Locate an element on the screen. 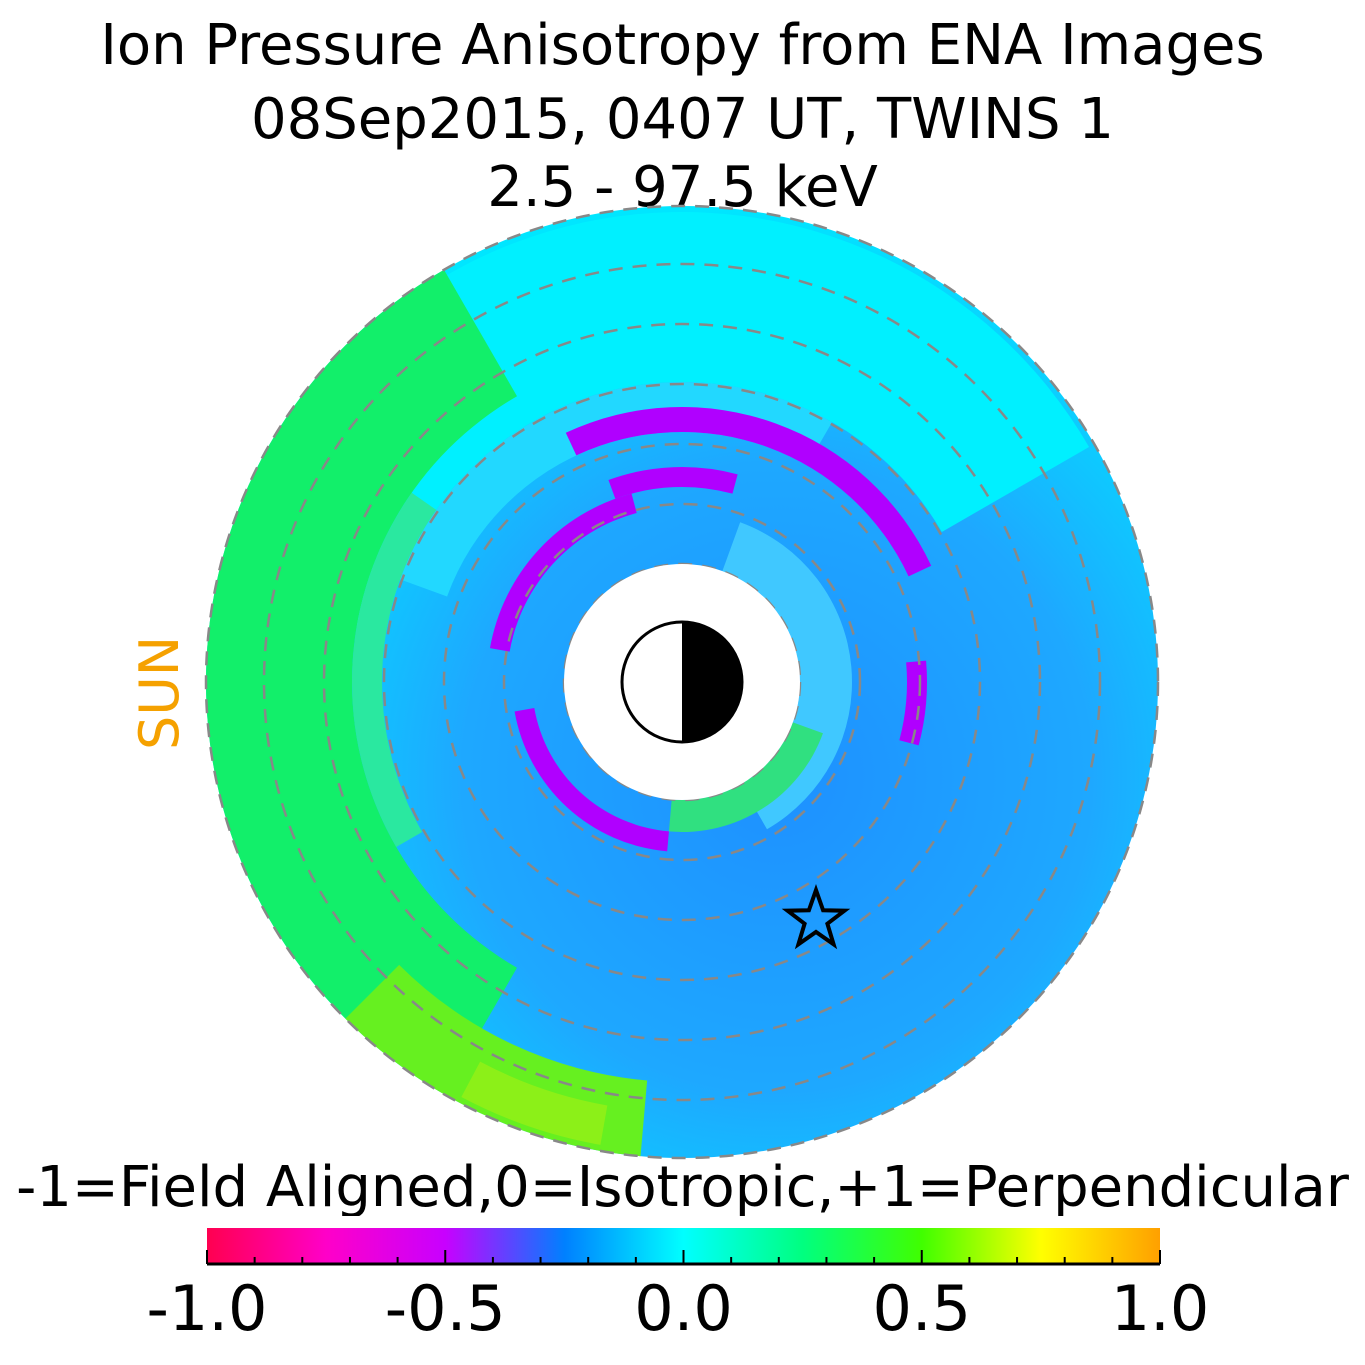 The width and height of the screenshot is (1365, 1365). colorbar-tick-label: 0.0 is located at coordinates (683, 1308).